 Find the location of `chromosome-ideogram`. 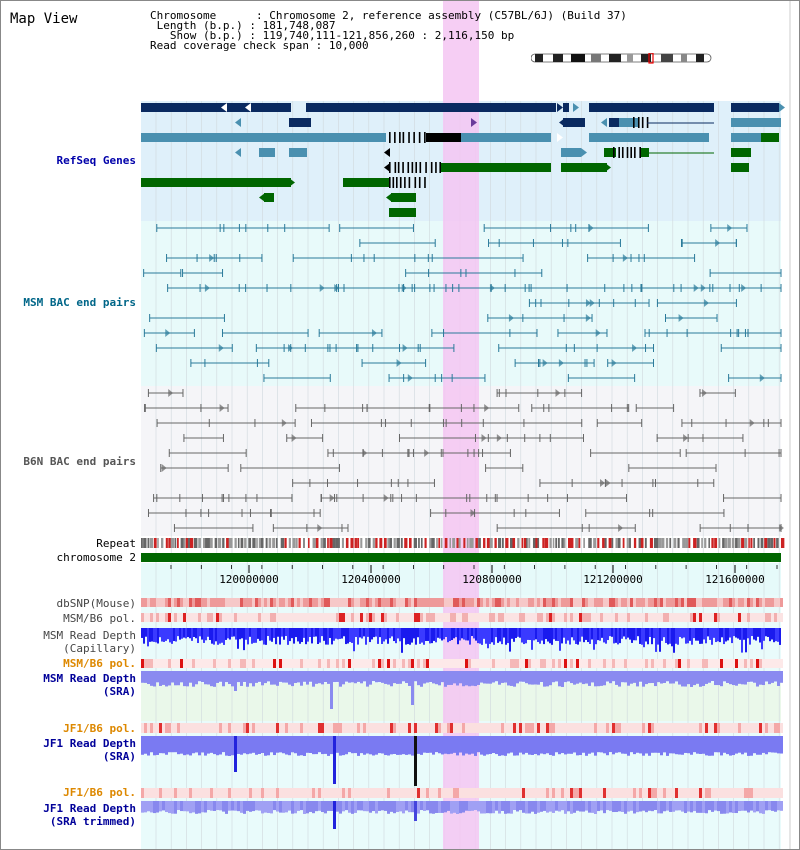

chromosome-ideogram is located at coordinates (623, 59).